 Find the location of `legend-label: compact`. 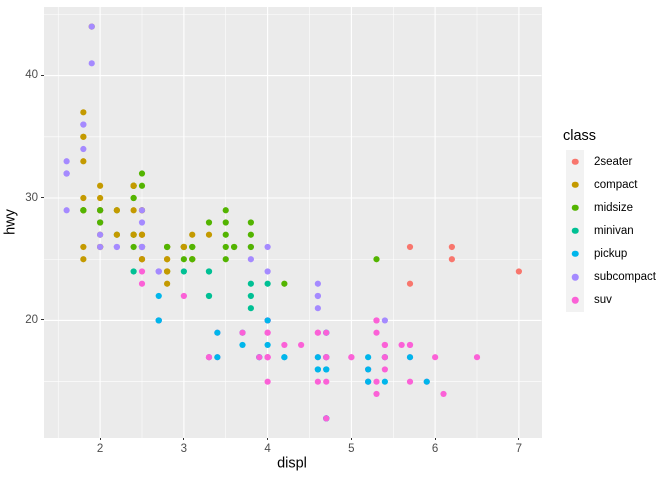

legend-label: compact is located at coordinates (616, 184).